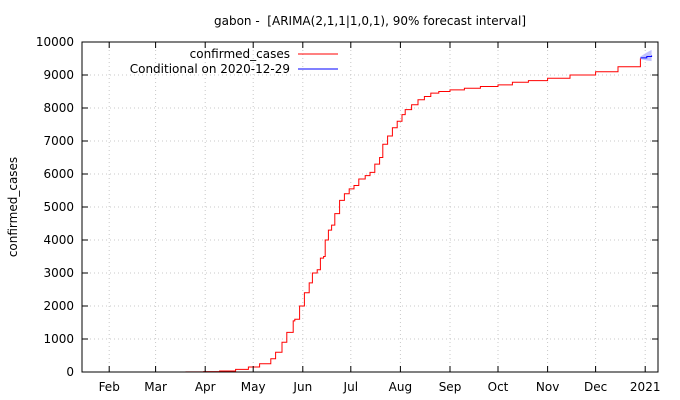 The width and height of the screenshot is (680, 400). What do you see at coordinates (210, 69) in the screenshot?
I see `legend-label-conditional: Conditional on 2020-12-29` at bounding box center [210, 69].